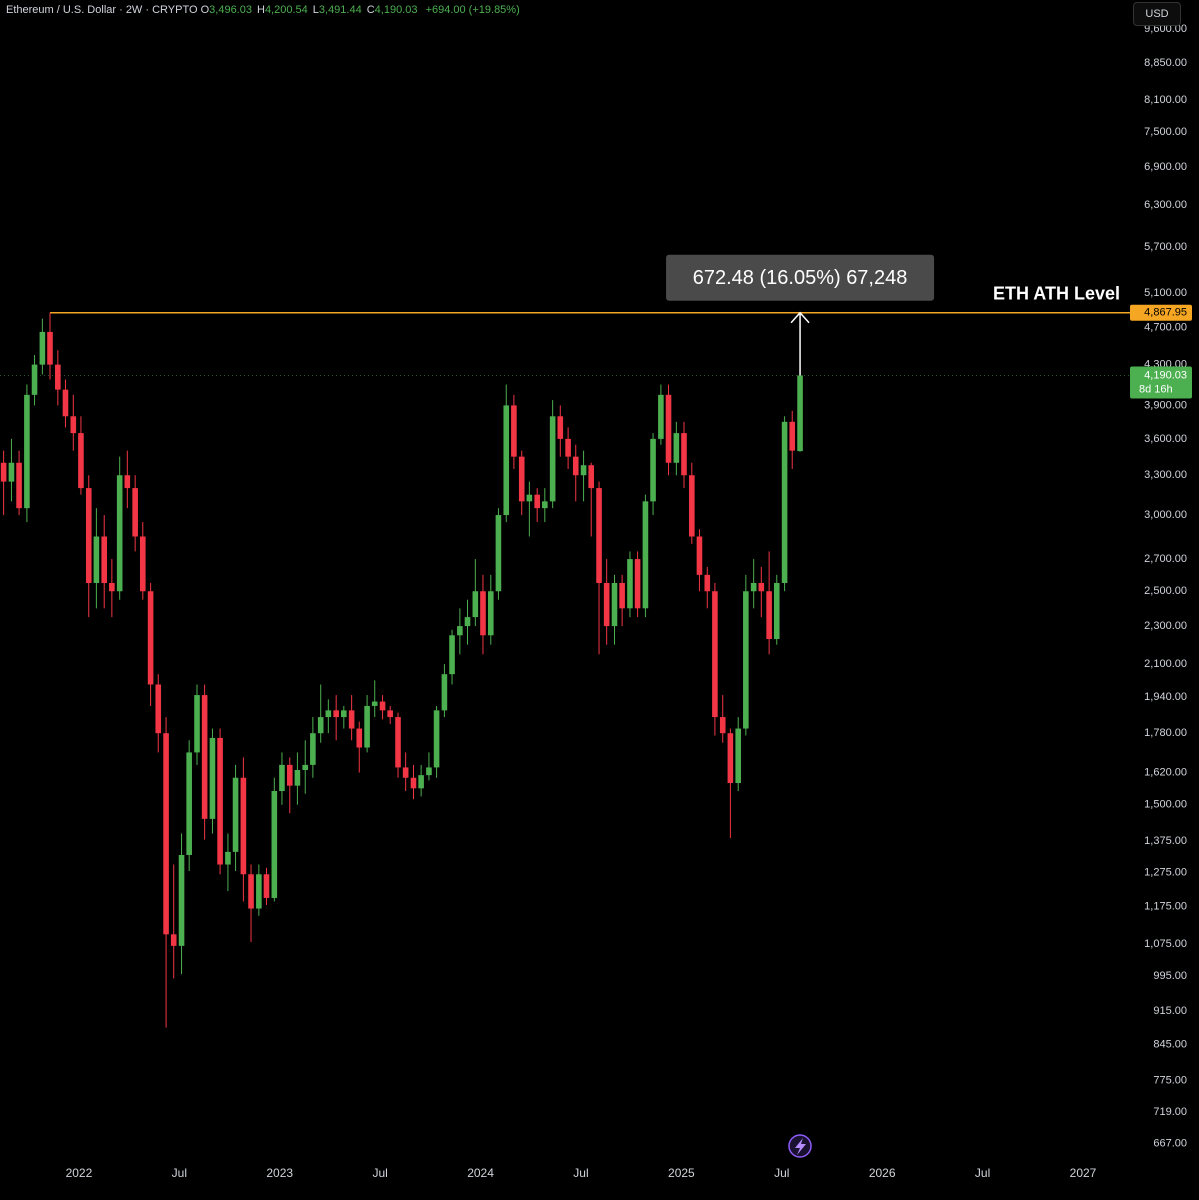 Image resolution: width=1199 pixels, height=1200 pixels. I want to click on y-tick-label: 1,375.00, so click(1165, 841).